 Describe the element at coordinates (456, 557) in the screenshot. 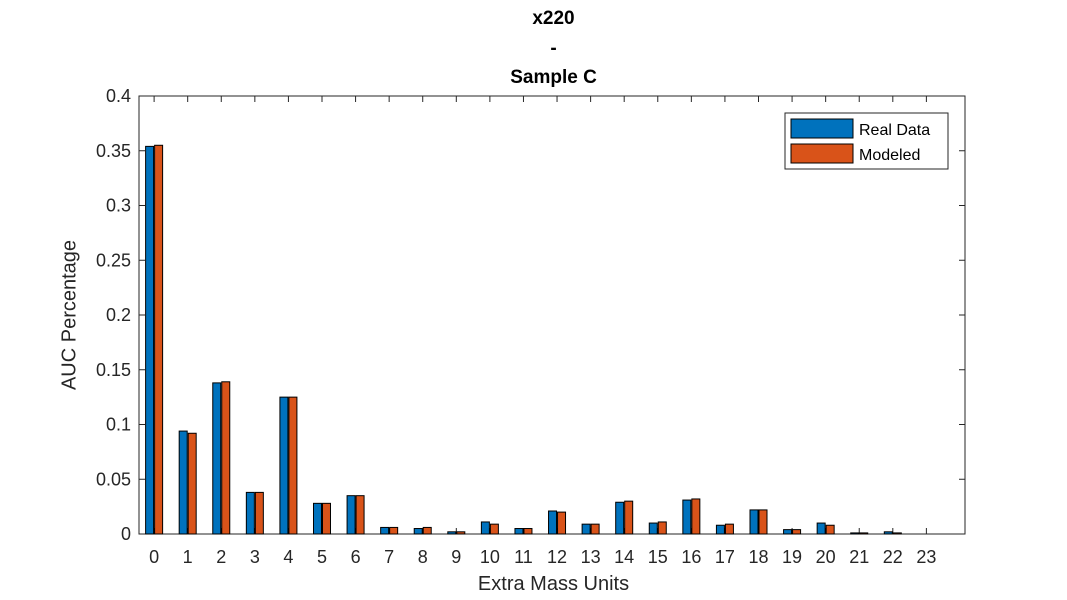

I see `x-tick-label: 9` at that location.